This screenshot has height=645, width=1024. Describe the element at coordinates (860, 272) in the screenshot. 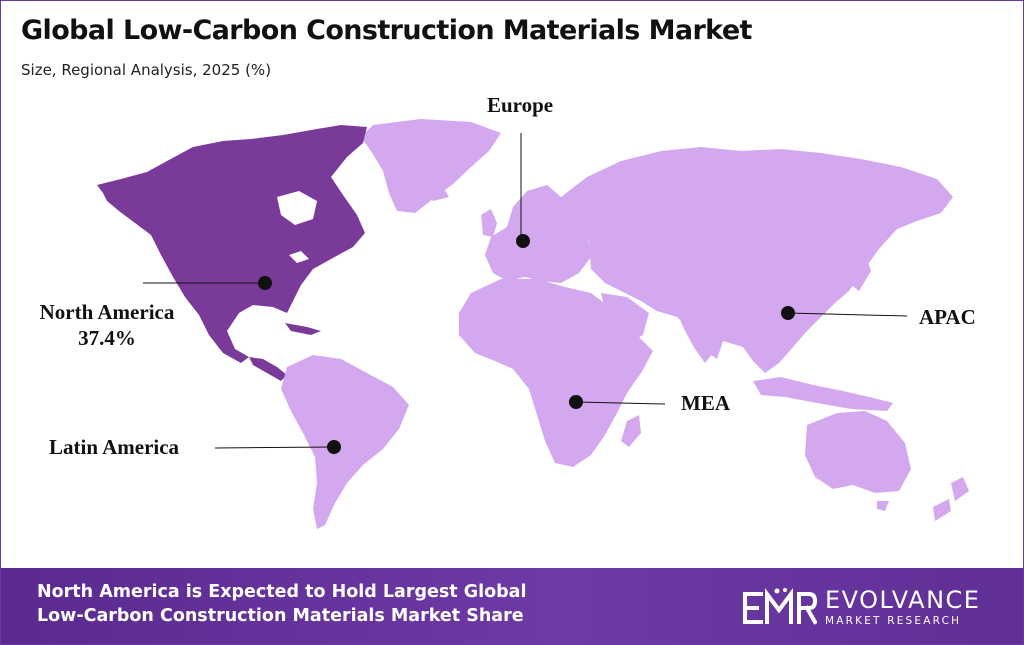

I see `japan-shape` at that location.